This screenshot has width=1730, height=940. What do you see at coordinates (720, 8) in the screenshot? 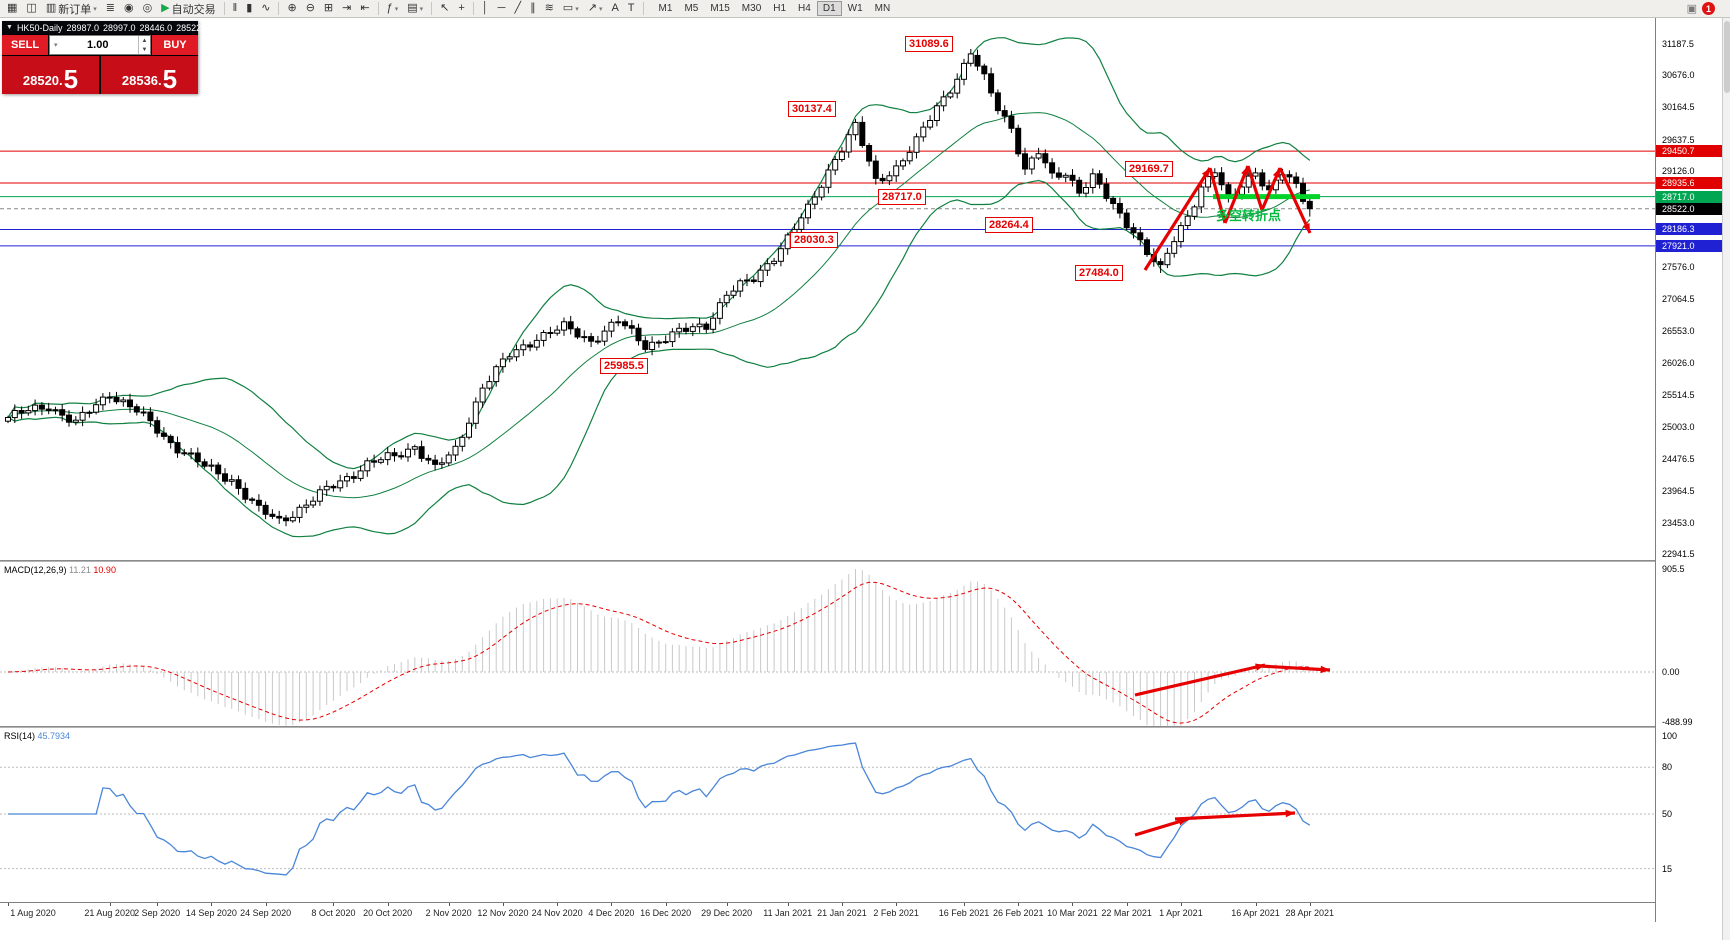
I see `timeframe-m15: M15` at bounding box center [720, 8].